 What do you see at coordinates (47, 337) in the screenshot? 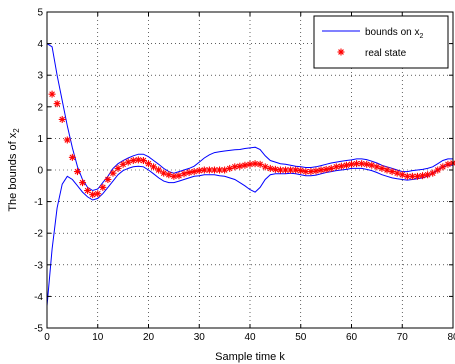
I see `x-tick-label: 0` at bounding box center [47, 337].